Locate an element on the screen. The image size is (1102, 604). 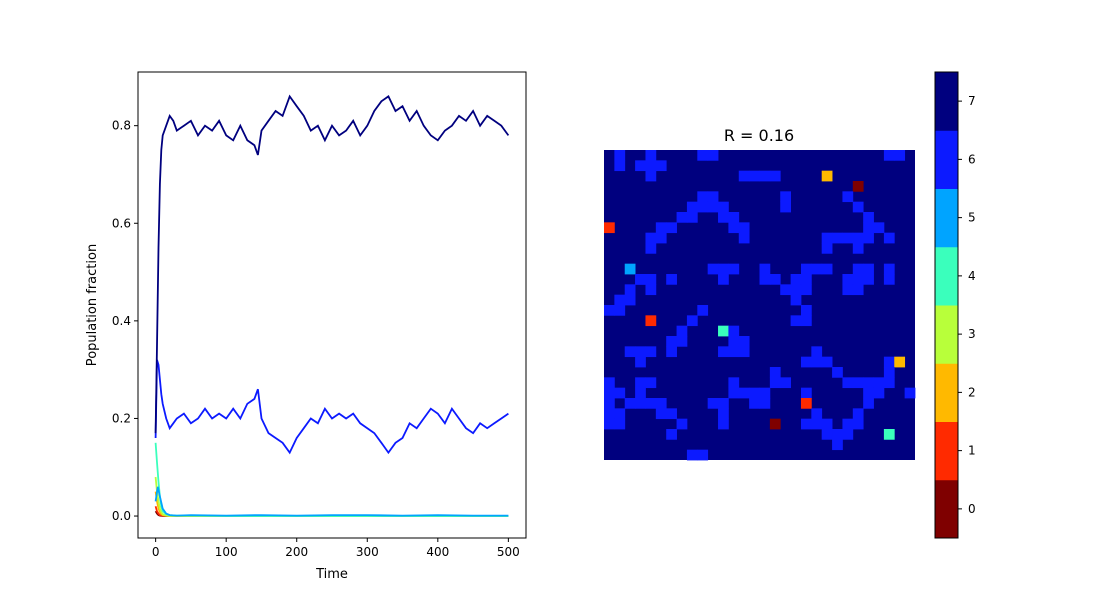
colorbar-tick-label: 2 is located at coordinates (972, 392).